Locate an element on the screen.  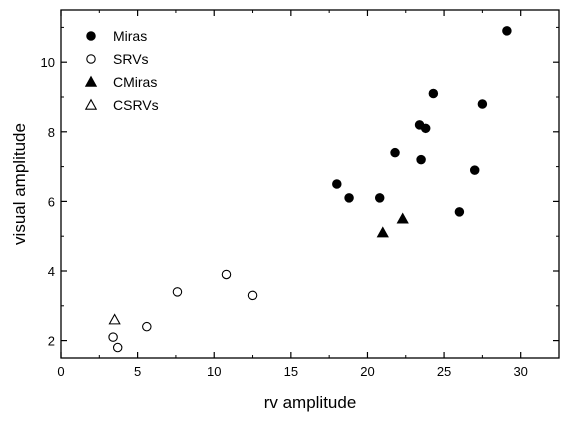
legend-marker-miras is located at coordinates (91, 36).